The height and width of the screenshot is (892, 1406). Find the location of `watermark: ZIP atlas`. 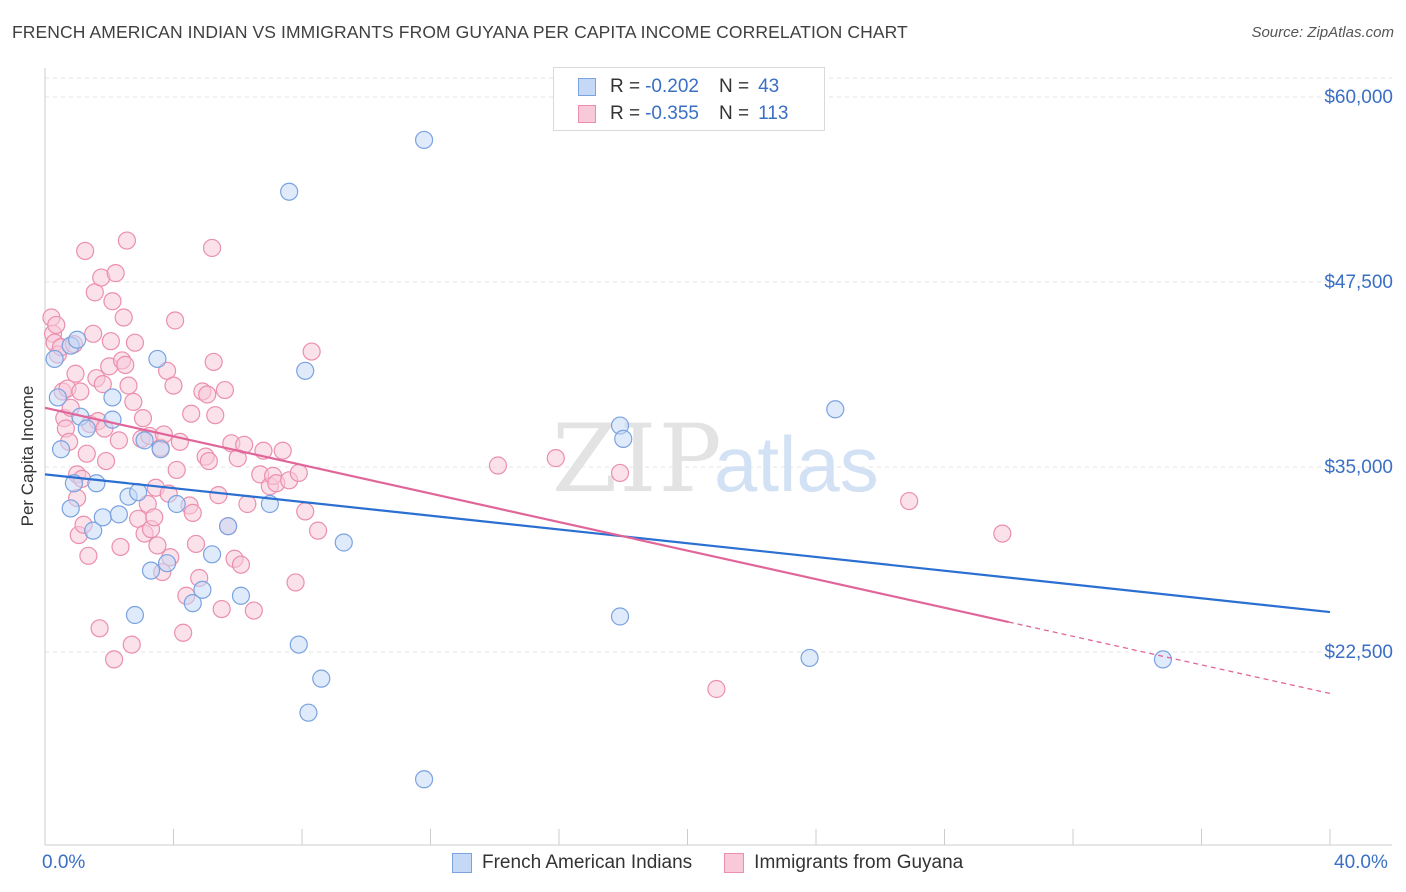

watermark: ZIP atlas is located at coordinates (715, 459).